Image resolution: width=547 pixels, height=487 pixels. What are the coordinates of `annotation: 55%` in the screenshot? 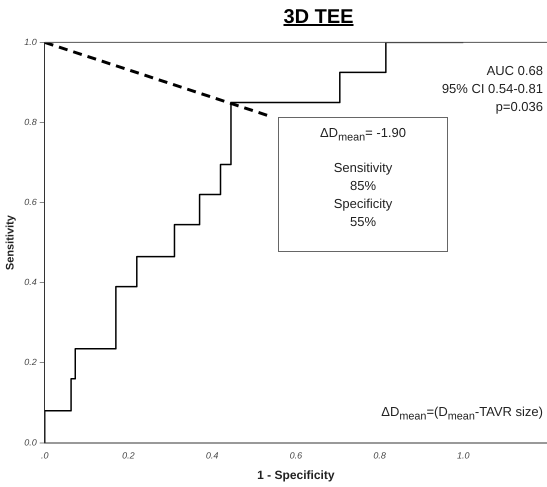 It's located at (363, 221).